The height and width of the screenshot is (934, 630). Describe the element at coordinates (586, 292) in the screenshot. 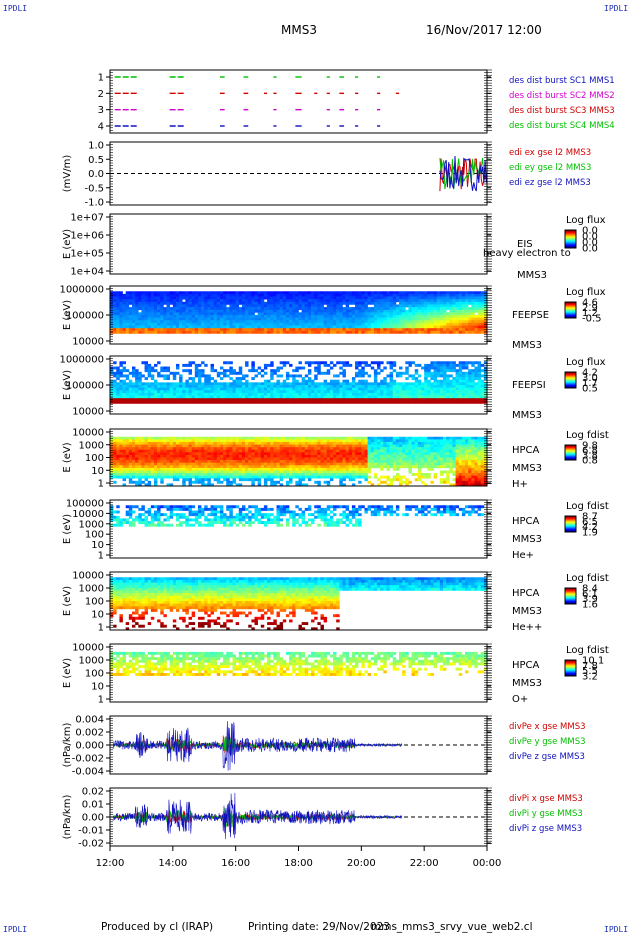

I see `colorbar-title-feeps_e: Log flux` at that location.